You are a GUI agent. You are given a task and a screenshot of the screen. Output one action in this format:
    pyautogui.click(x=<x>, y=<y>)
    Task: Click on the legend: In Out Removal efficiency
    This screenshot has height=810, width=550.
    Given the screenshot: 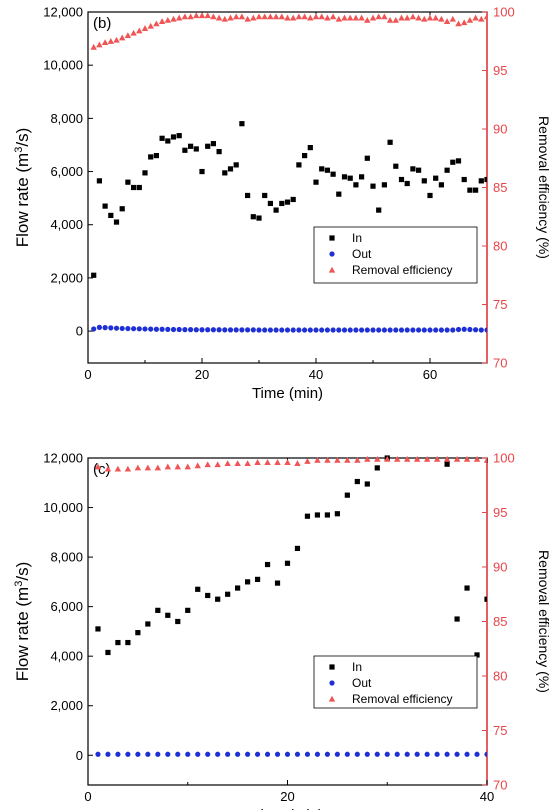 What is the action you would take?
    pyautogui.click(x=395, y=682)
    